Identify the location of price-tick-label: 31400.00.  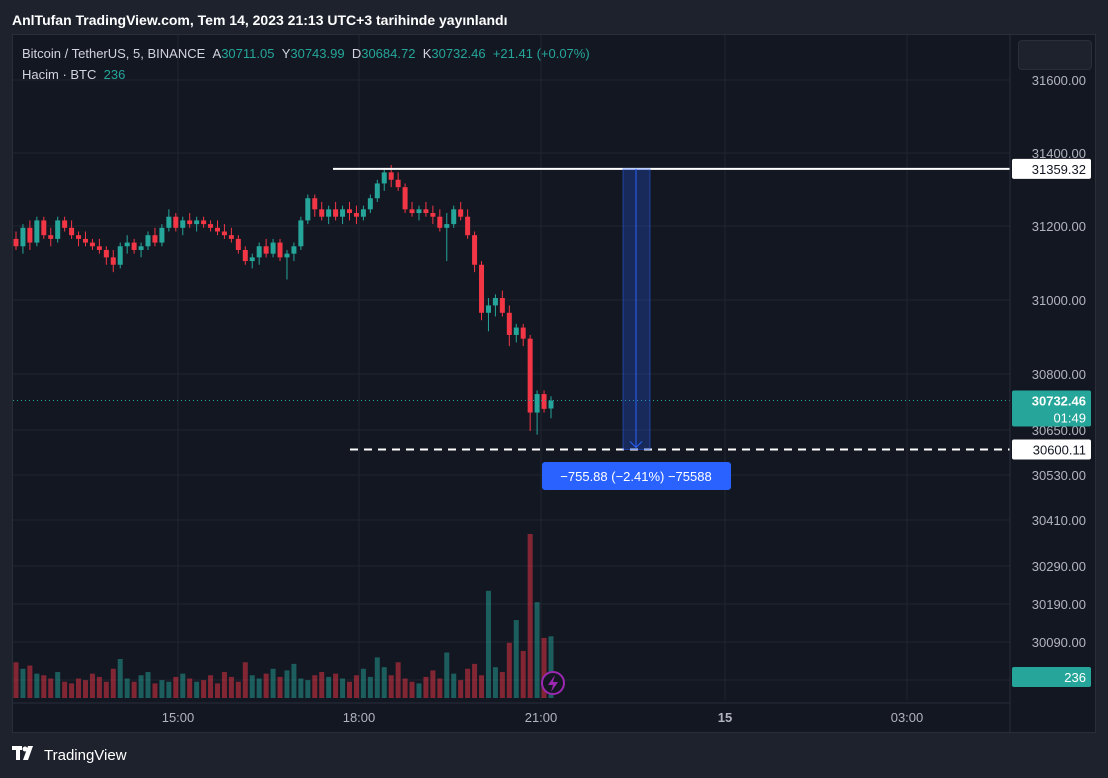
(1059, 153).